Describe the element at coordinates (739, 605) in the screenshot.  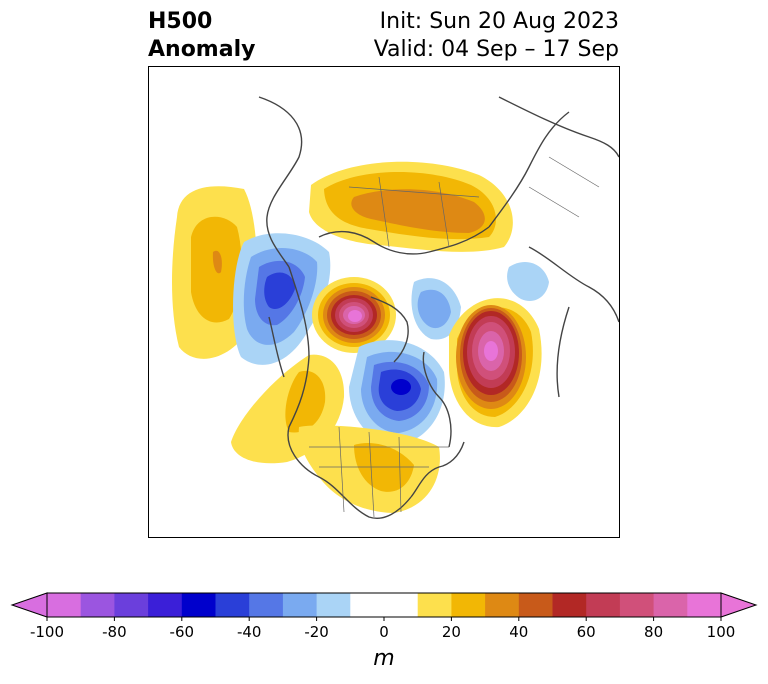
I see `colorbar-over-arrow` at that location.